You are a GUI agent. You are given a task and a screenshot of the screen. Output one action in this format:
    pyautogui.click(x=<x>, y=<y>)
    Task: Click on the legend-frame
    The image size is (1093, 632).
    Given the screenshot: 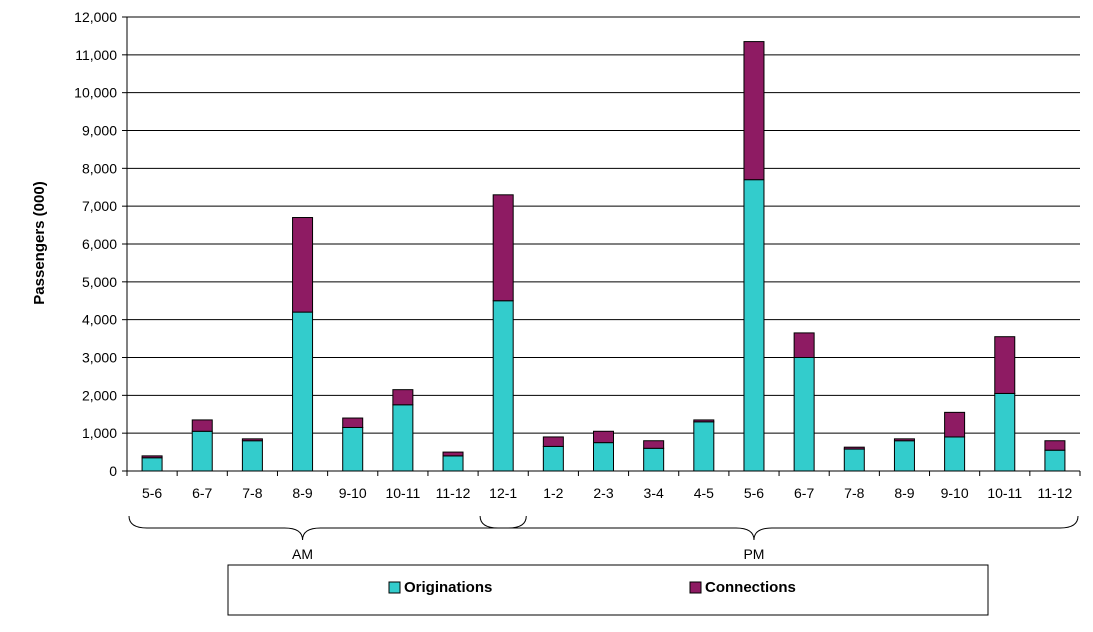 What is the action you would take?
    pyautogui.click(x=608, y=590)
    